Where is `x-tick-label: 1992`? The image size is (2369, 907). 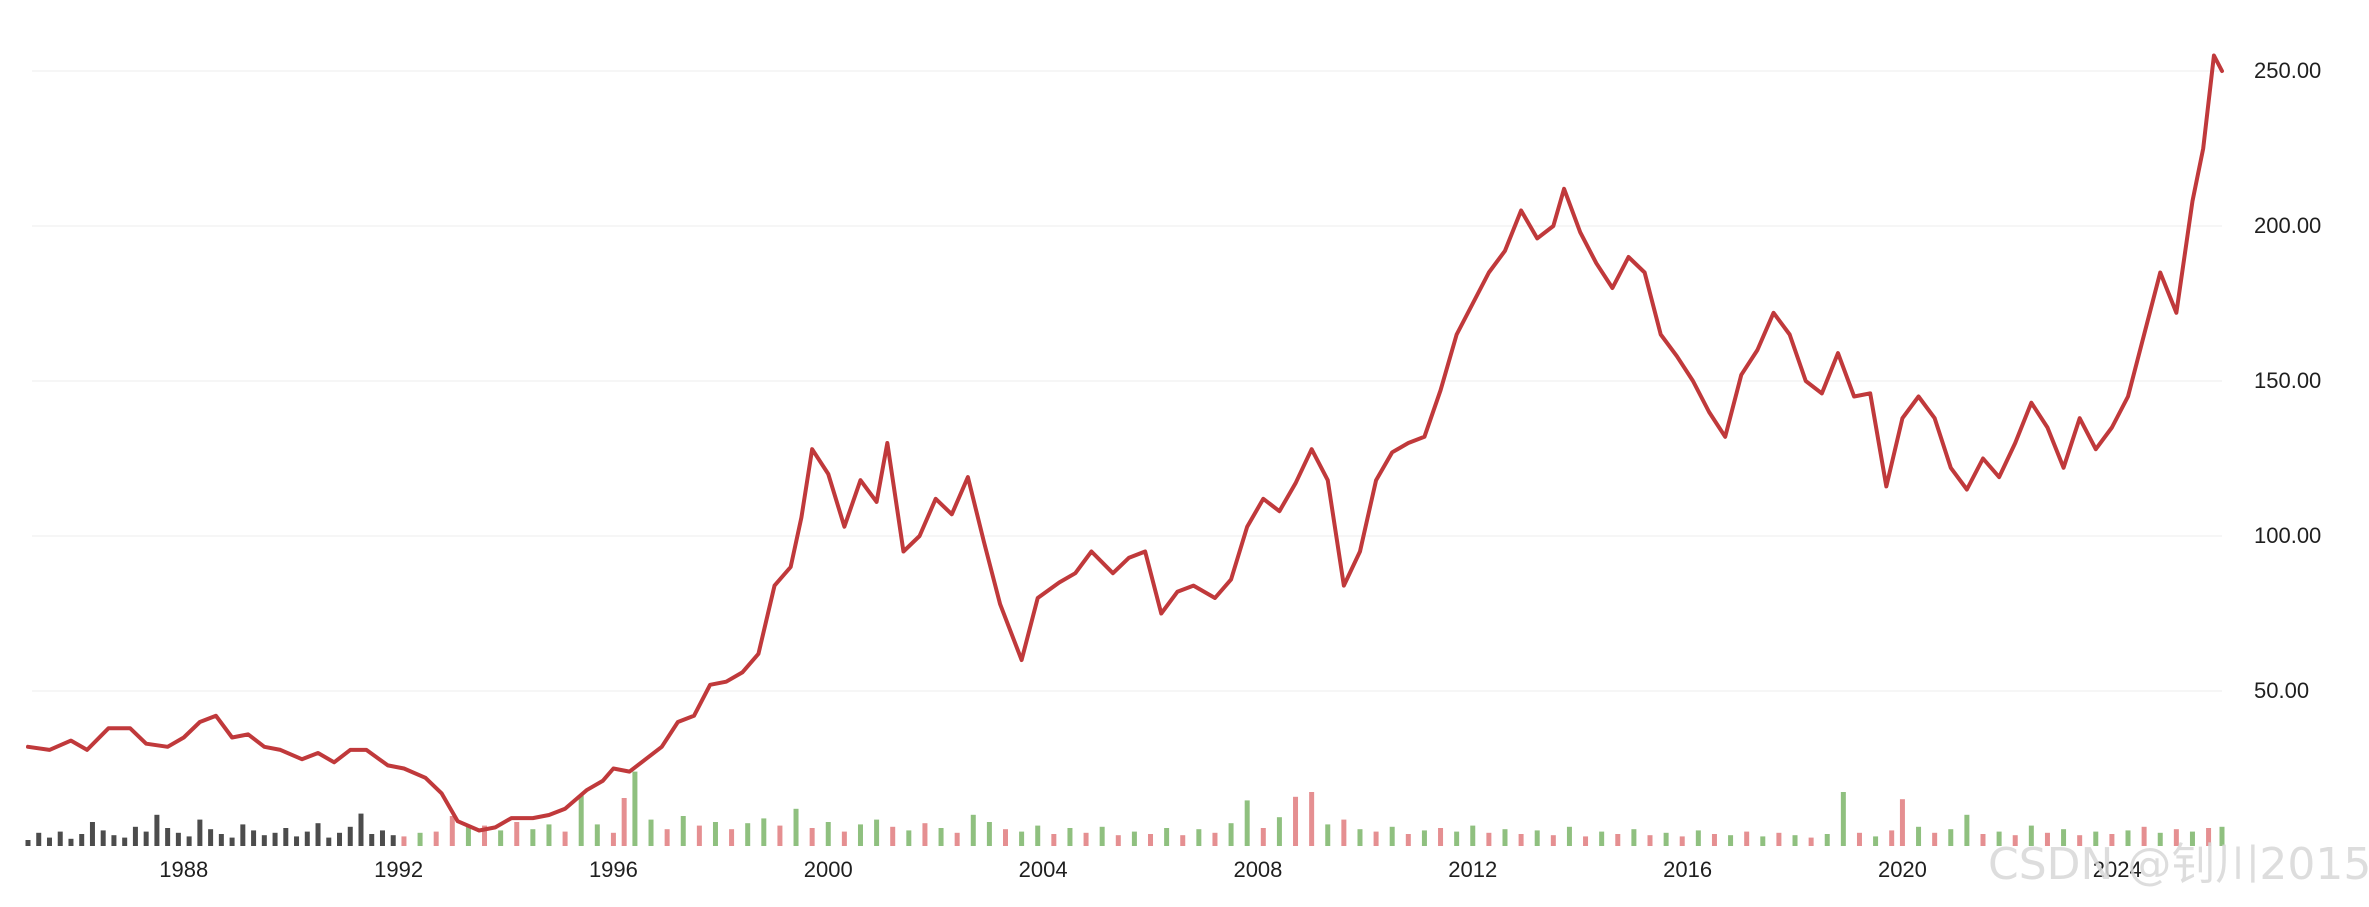 x-tick-label: 1992 is located at coordinates (398, 869).